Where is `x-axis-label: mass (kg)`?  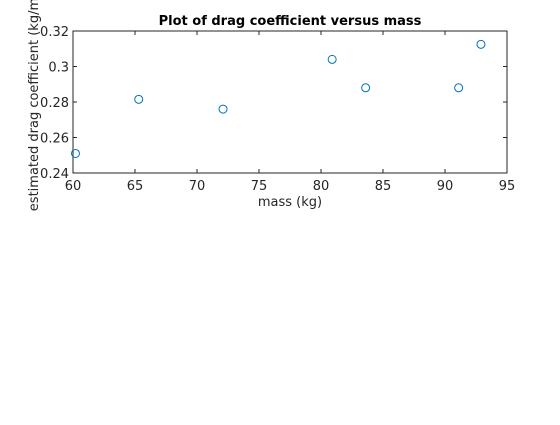
x-axis-label: mass (kg) is located at coordinates (290, 202).